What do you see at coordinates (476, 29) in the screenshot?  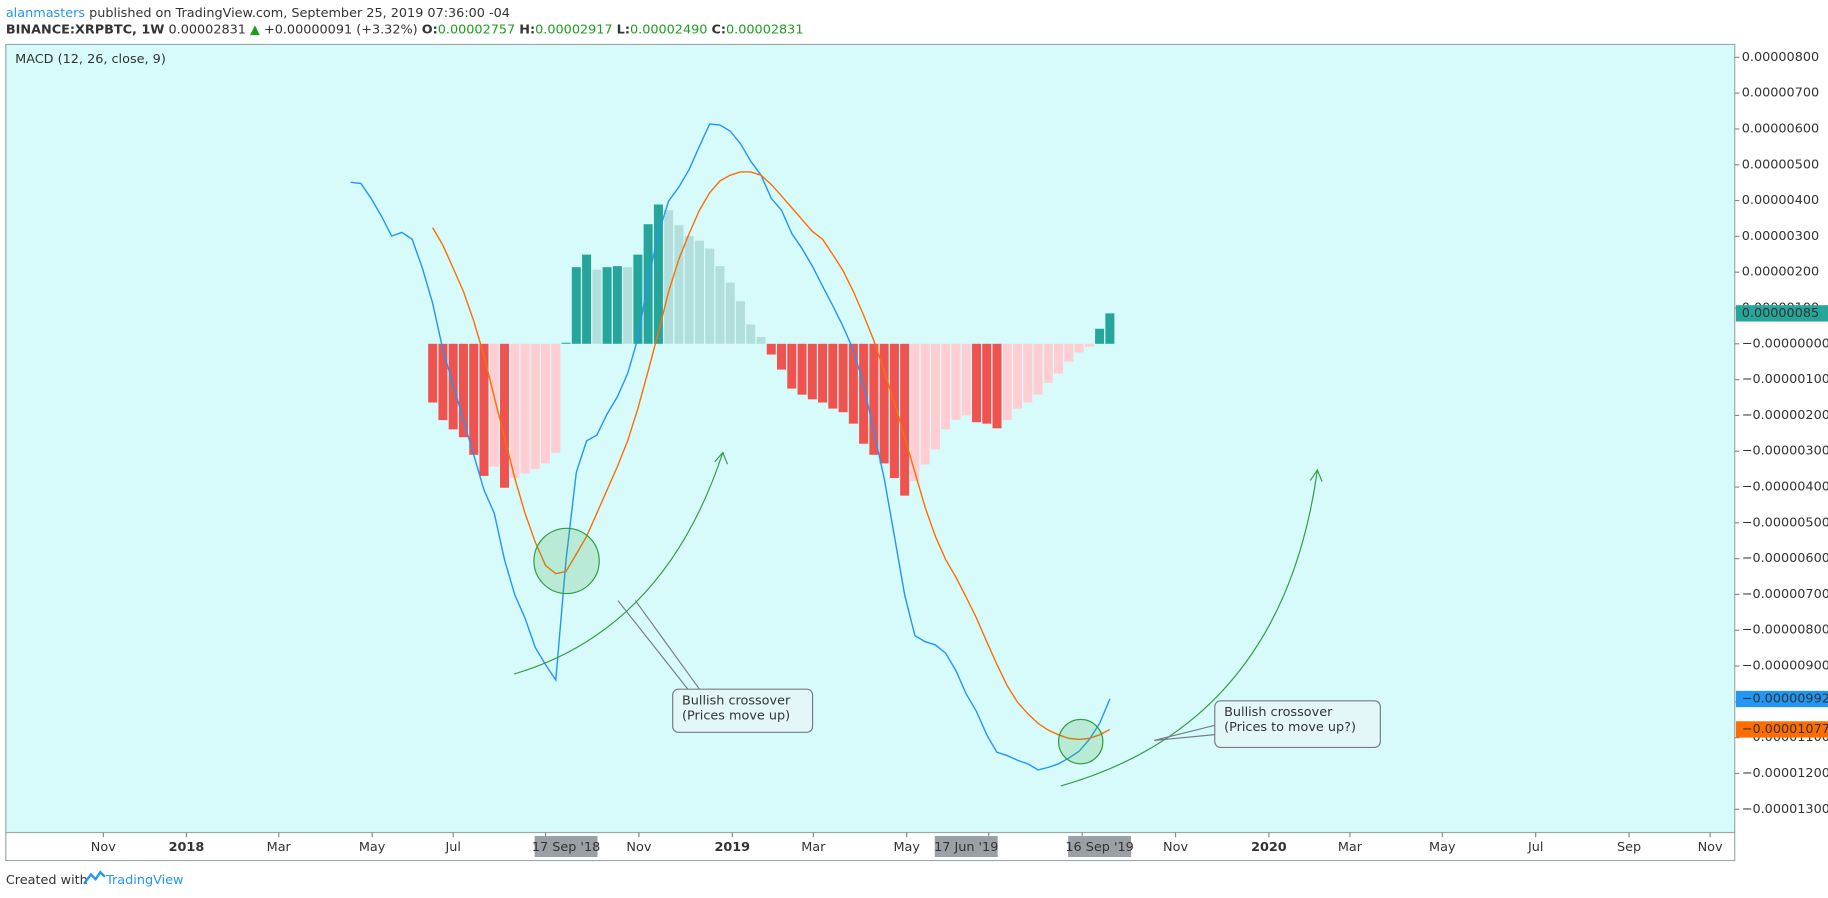 I see `ohlc-value: 0.00002757` at bounding box center [476, 29].